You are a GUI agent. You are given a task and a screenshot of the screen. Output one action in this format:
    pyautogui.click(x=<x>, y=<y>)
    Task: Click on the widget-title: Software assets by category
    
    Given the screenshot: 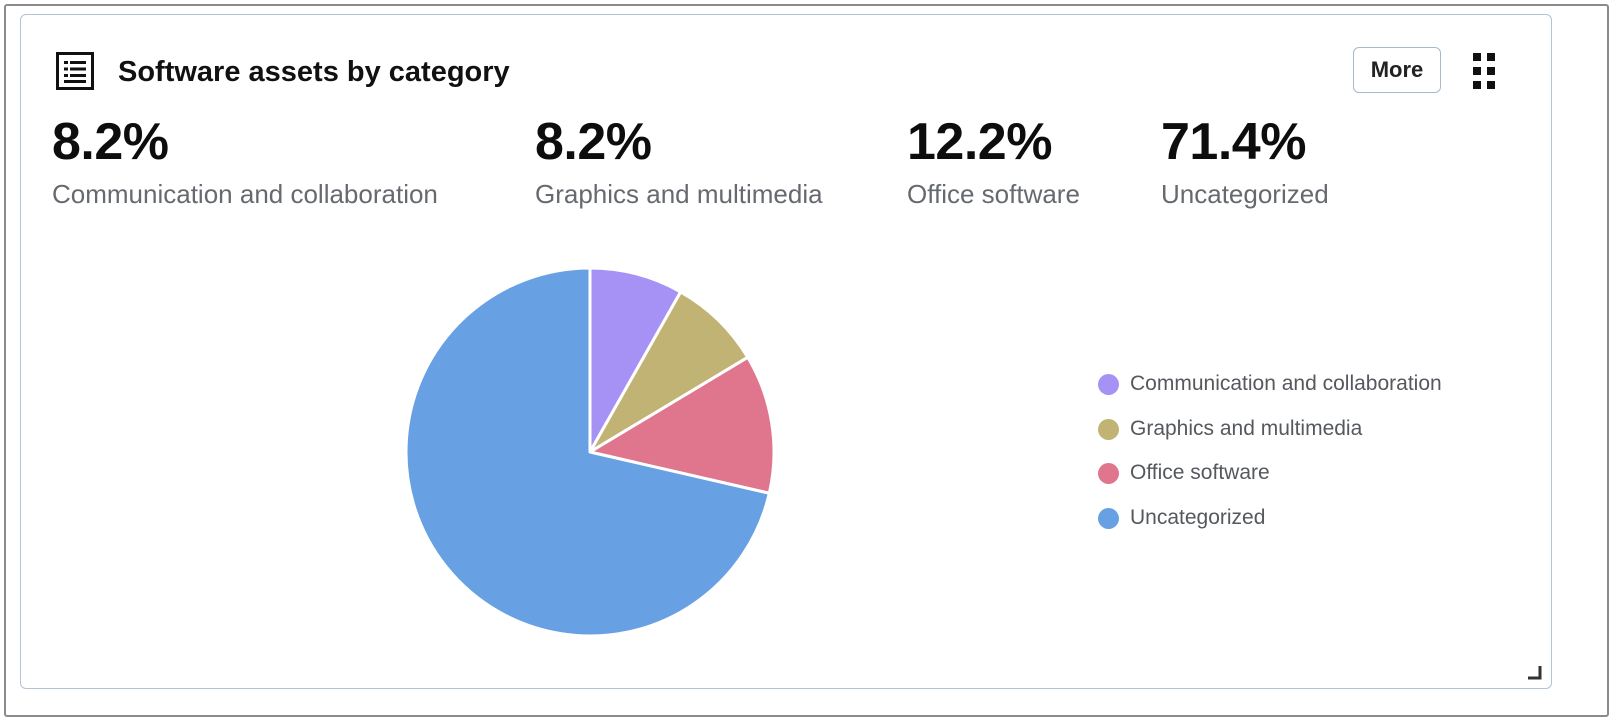 What is the action you would take?
    pyautogui.click(x=314, y=72)
    